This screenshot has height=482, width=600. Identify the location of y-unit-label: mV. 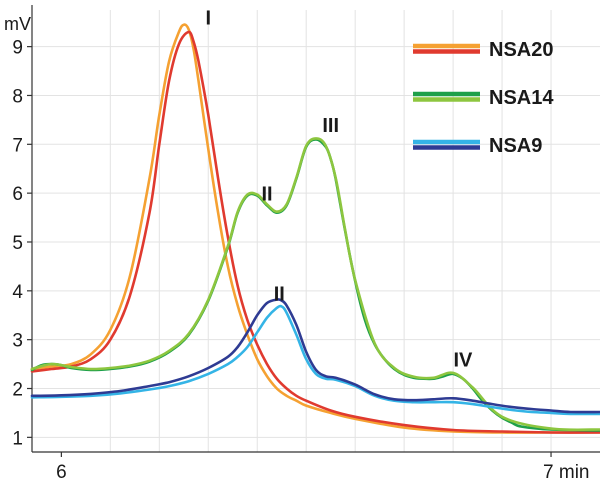
(17, 24).